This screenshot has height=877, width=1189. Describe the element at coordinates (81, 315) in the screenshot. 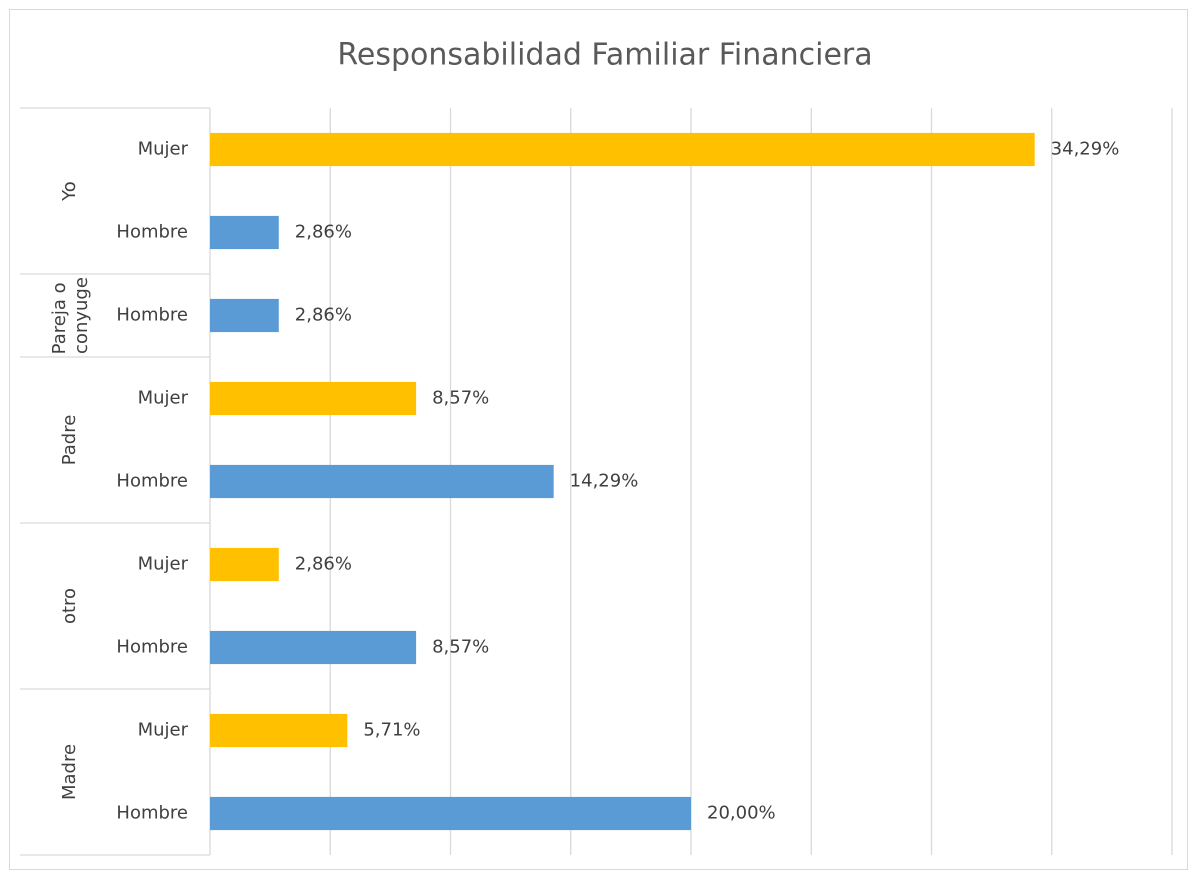

I see `group-label-line: conyuge` at that location.